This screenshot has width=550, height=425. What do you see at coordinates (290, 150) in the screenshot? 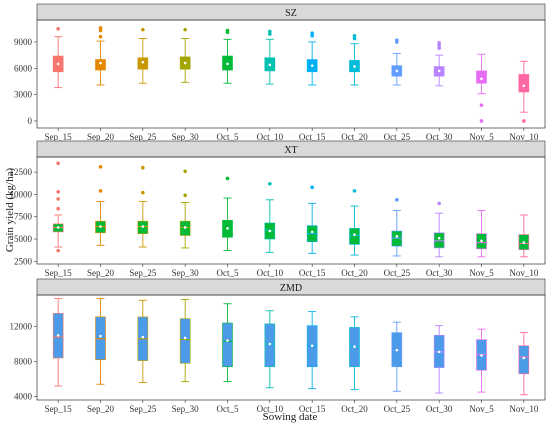
I see `panel-title: XT` at bounding box center [290, 150].